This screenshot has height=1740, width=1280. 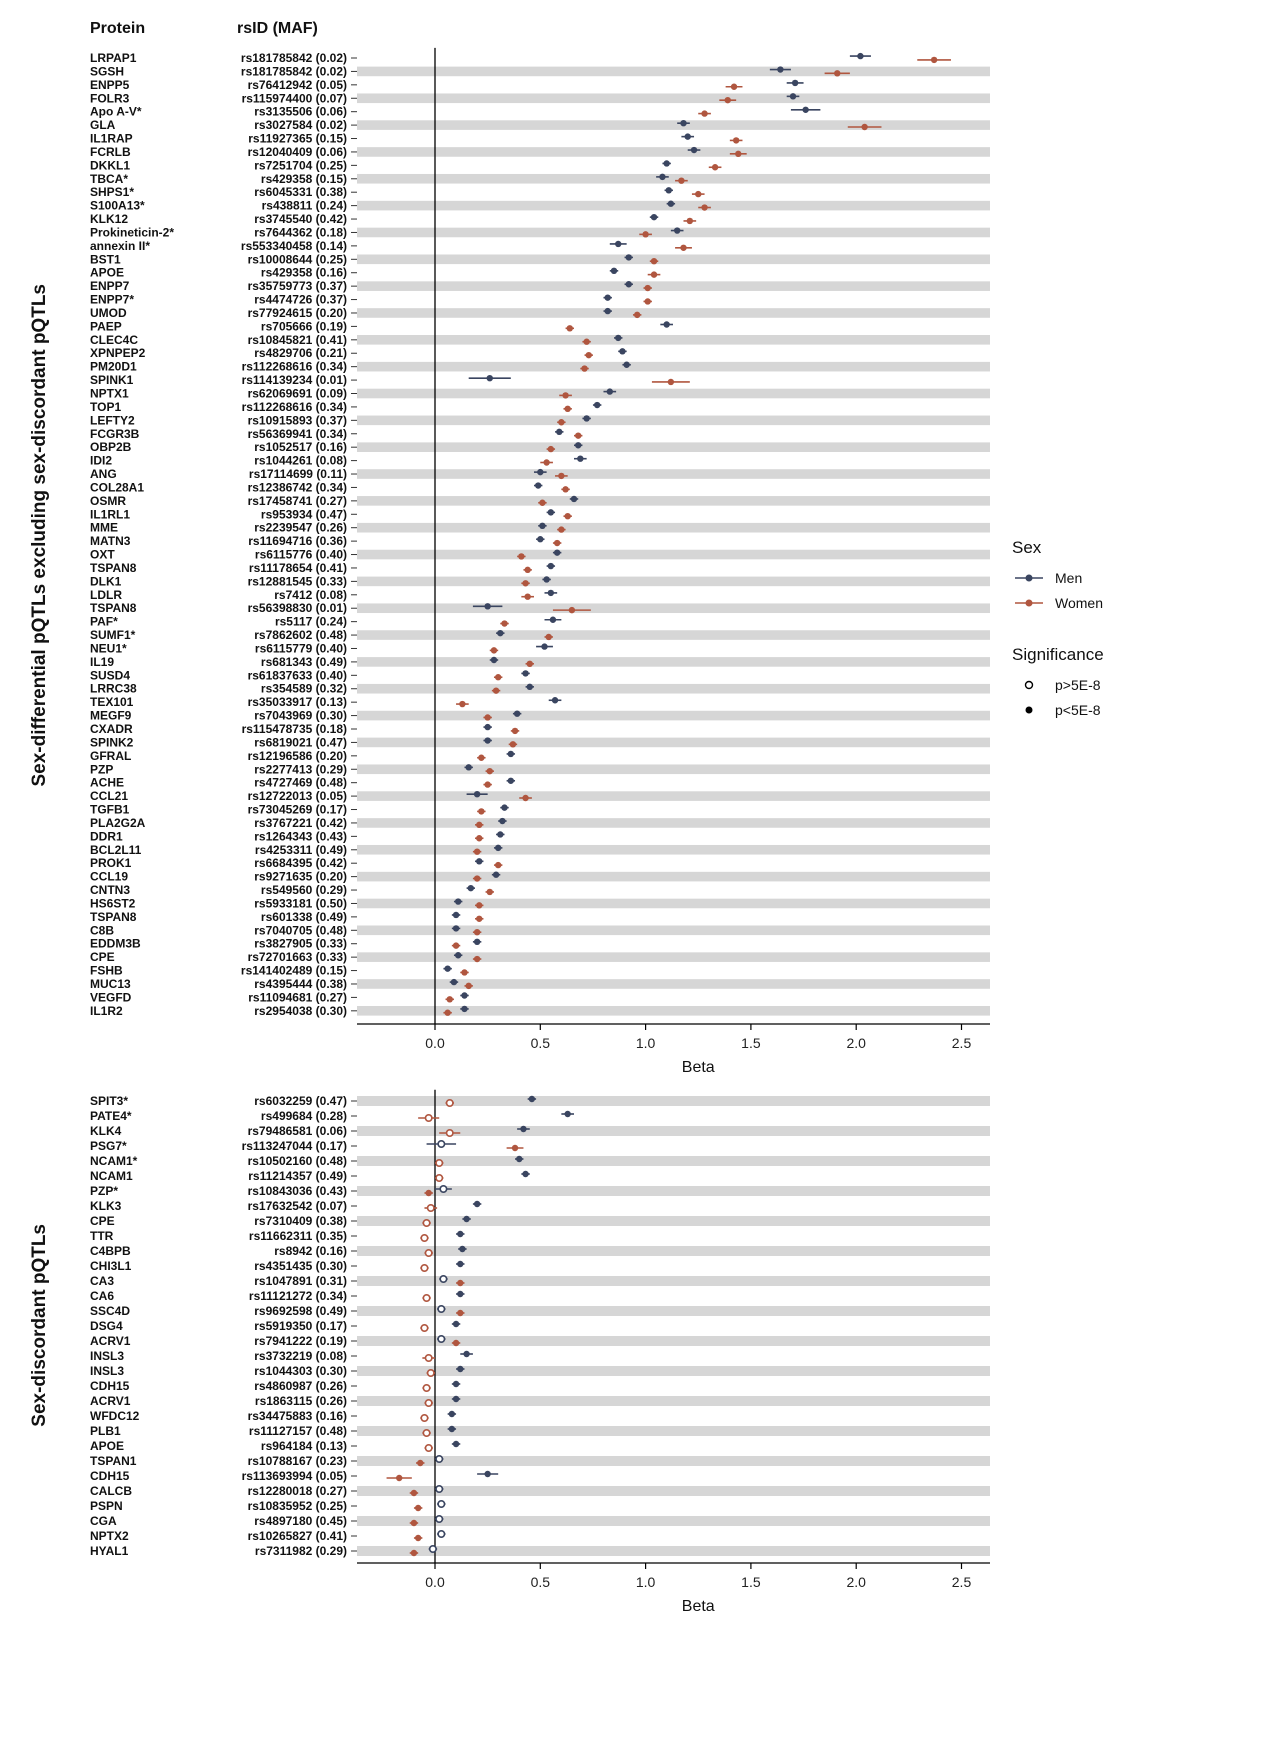 I want to click on protein-label: SUMF1*, so click(x=113, y=635).